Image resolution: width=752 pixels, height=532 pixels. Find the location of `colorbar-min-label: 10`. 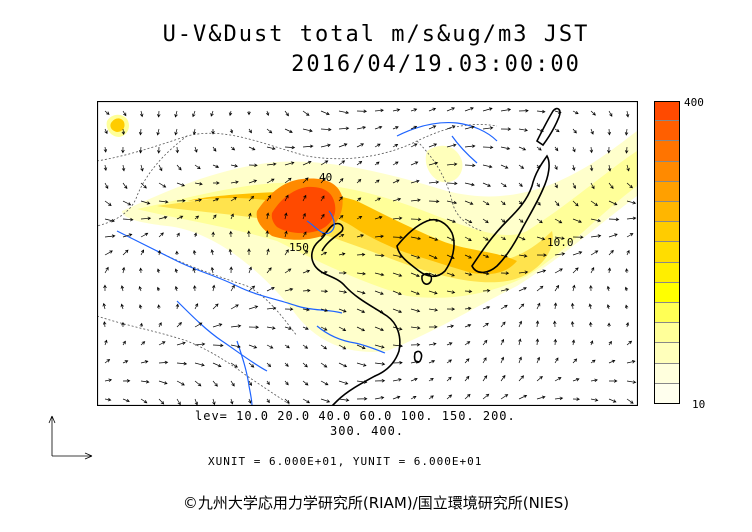

colorbar-min-label: 10 is located at coordinates (699, 404).